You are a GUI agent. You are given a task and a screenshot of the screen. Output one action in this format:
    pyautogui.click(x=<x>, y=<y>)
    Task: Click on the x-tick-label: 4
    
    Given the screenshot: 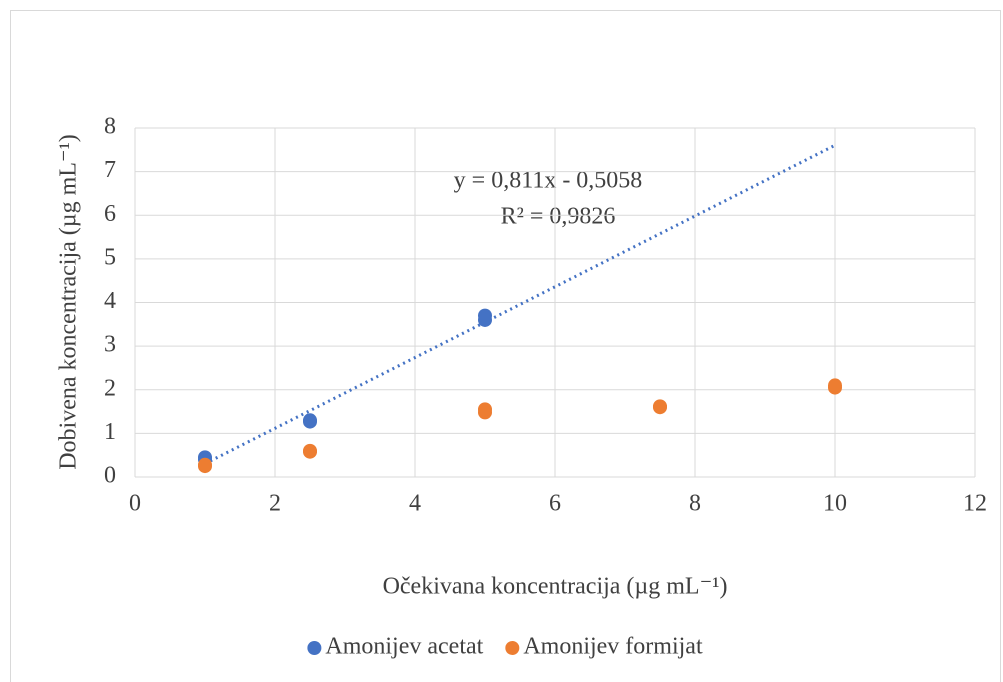 What is the action you would take?
    pyautogui.click(x=415, y=504)
    